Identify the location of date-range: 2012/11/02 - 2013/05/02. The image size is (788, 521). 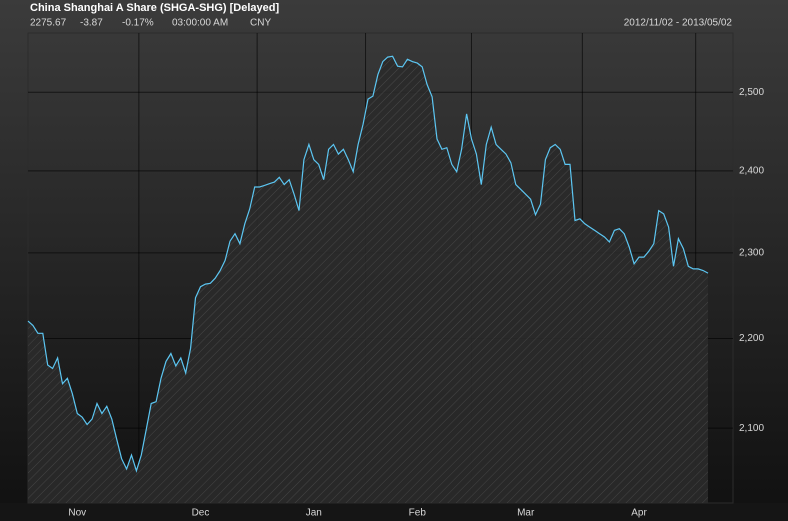
(678, 23).